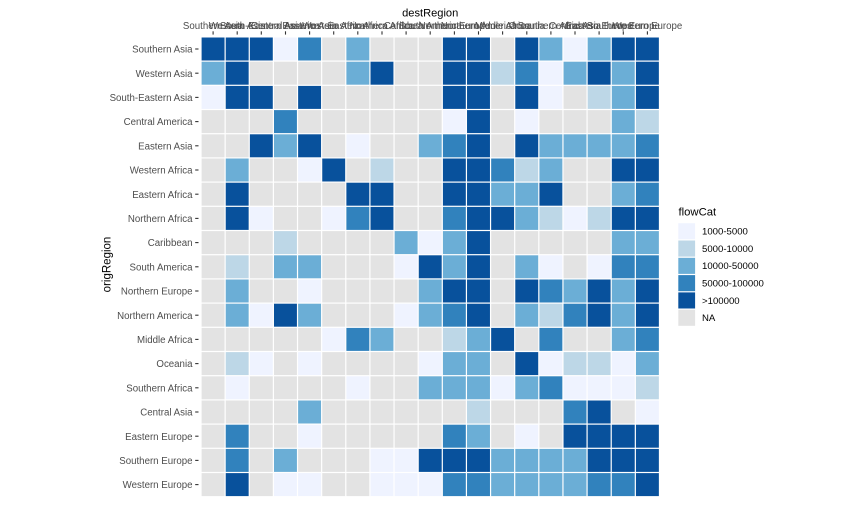 The image size is (864, 509). I want to click on svg-text: destRegion, so click(430, 14).